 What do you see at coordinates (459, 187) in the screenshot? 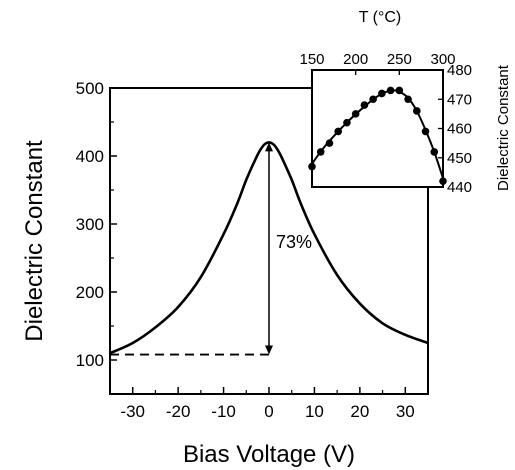
I see `inset-y-tick-label: 440` at bounding box center [459, 187].